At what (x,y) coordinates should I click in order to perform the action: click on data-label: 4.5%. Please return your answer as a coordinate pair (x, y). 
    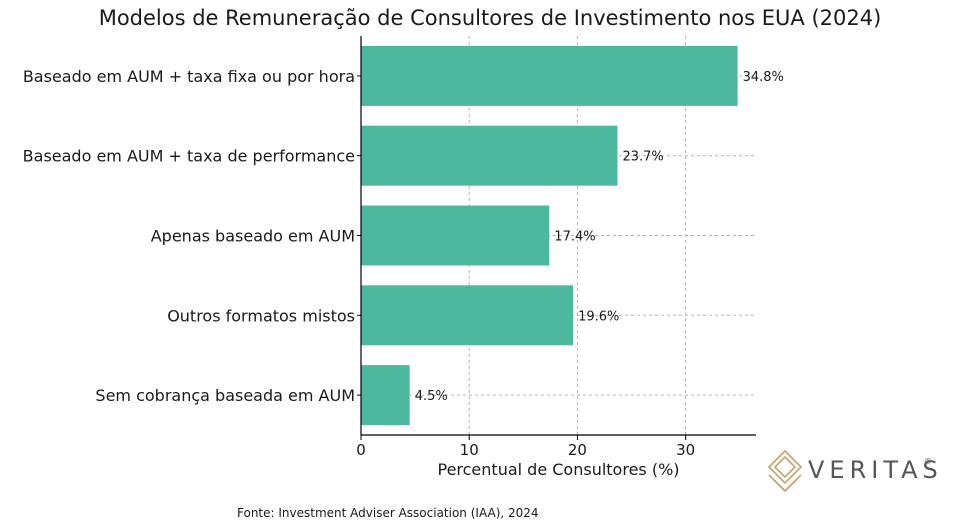
    Looking at the image, I should click on (431, 396).